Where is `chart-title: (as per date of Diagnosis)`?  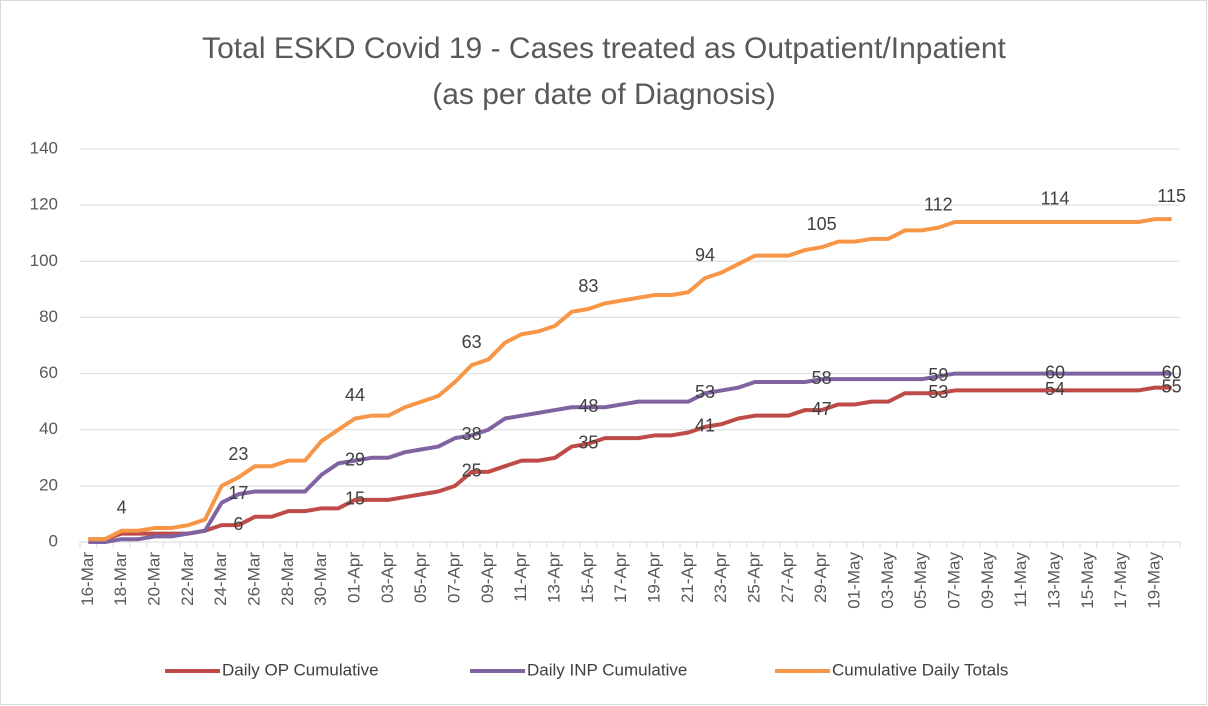 chart-title: (as per date of Diagnosis) is located at coordinates (604, 94).